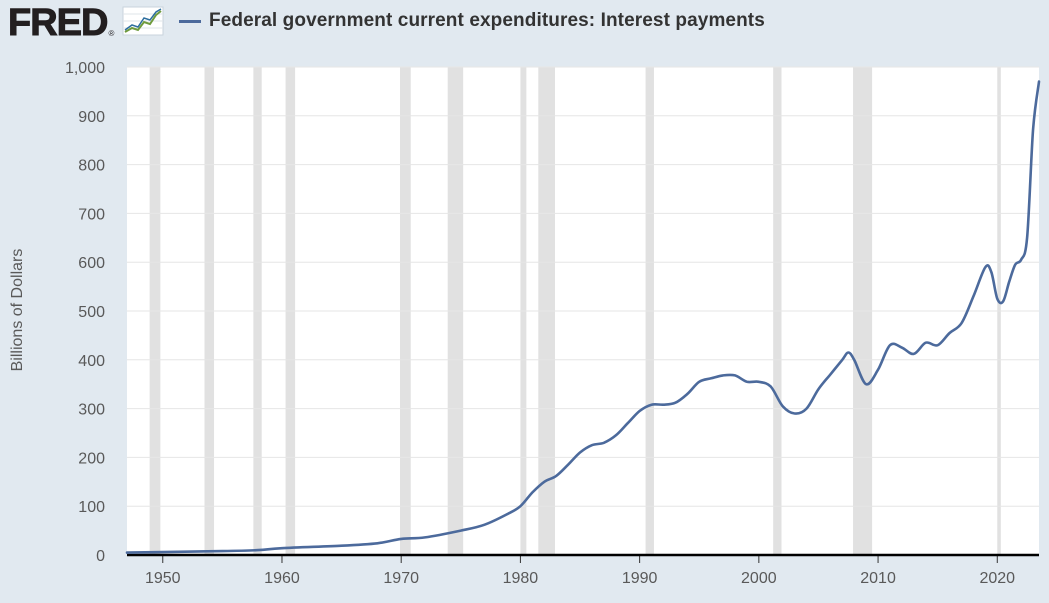  I want to click on x-tick-label: 1980, so click(521, 578).